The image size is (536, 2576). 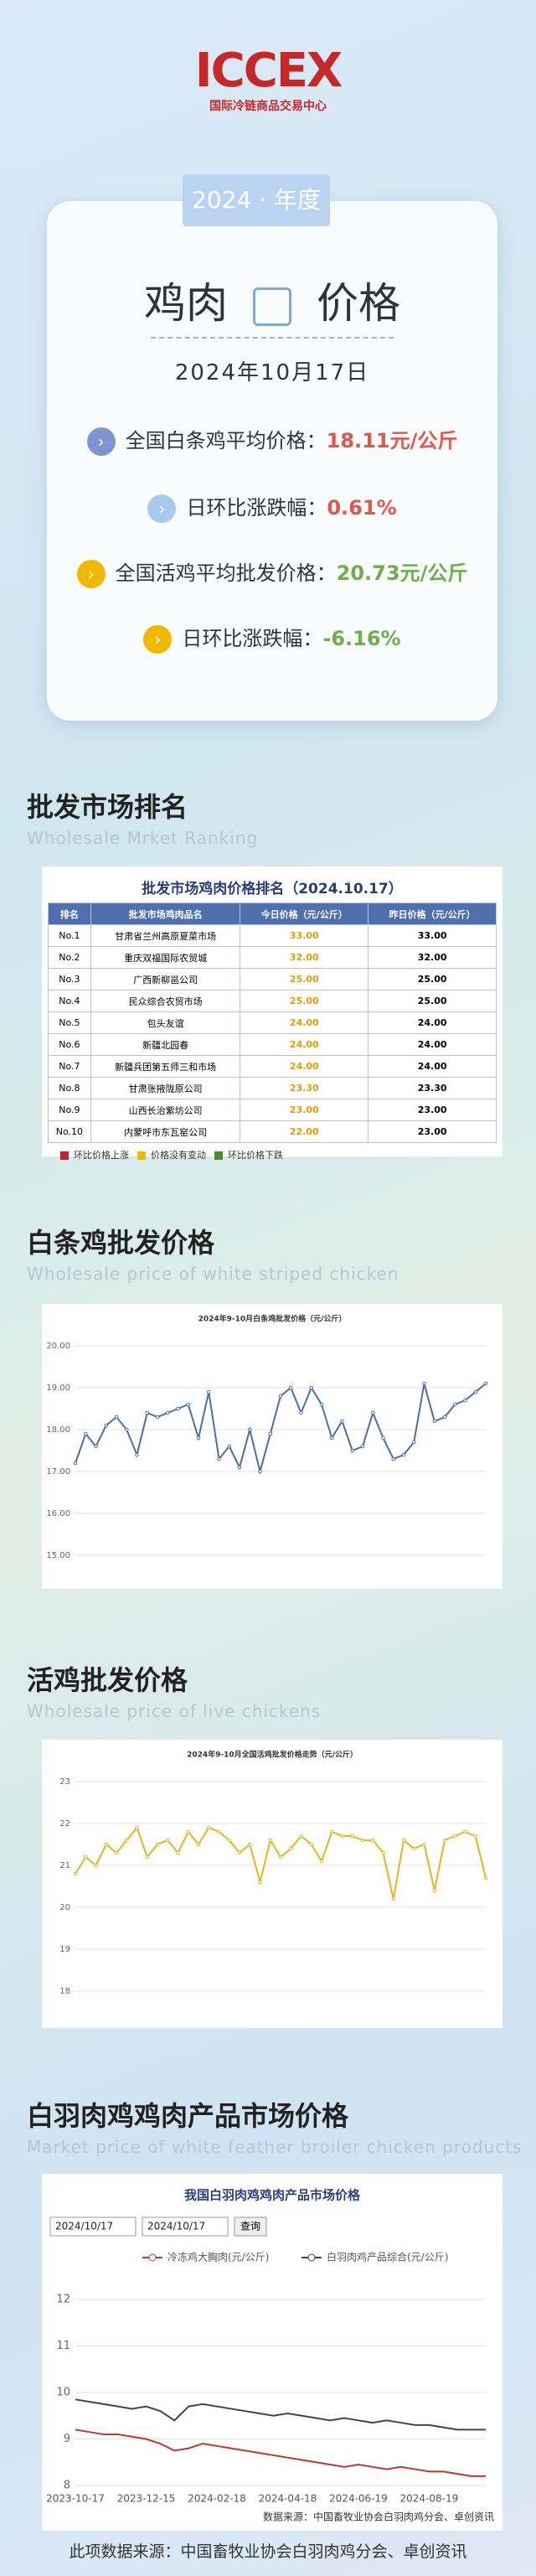 What do you see at coordinates (250, 2226) in the screenshot?
I see `query-button` at bounding box center [250, 2226].